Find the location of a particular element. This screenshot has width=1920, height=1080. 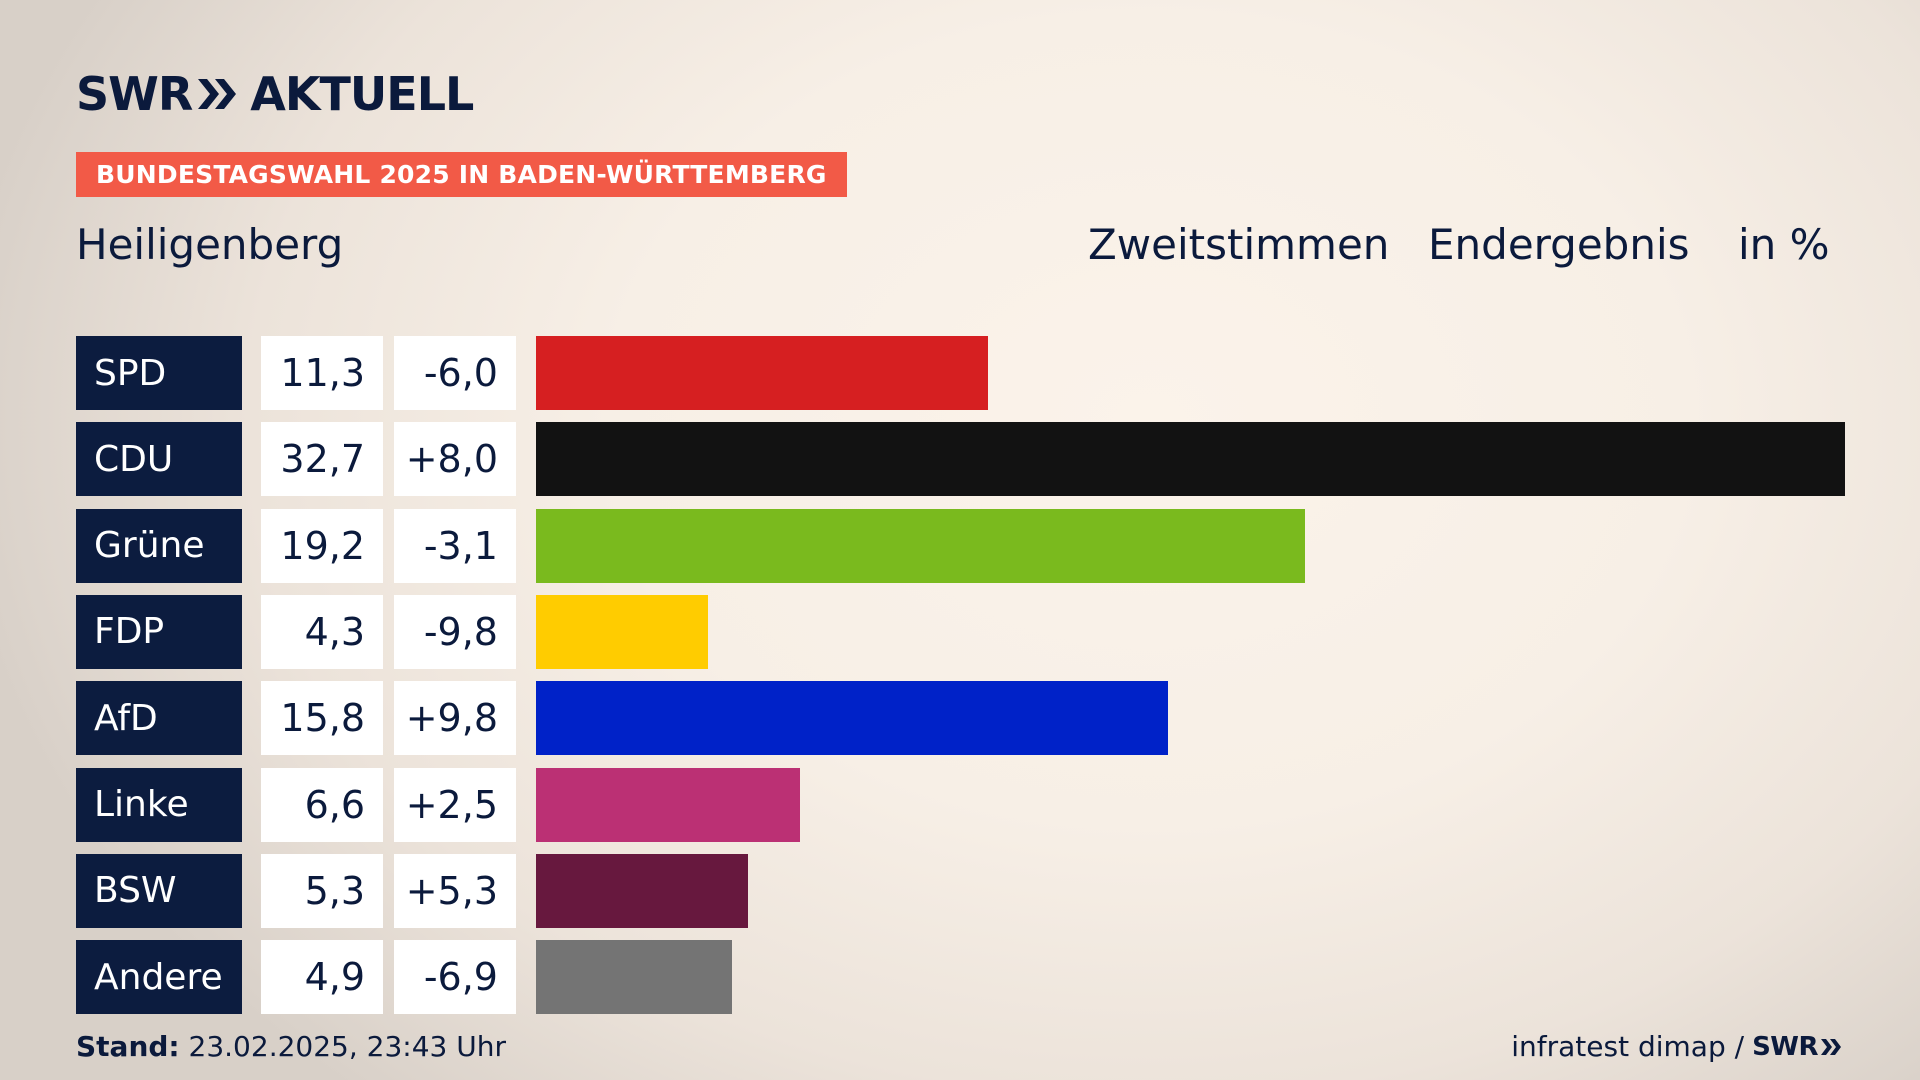

party-label: SPD is located at coordinates (159, 373).